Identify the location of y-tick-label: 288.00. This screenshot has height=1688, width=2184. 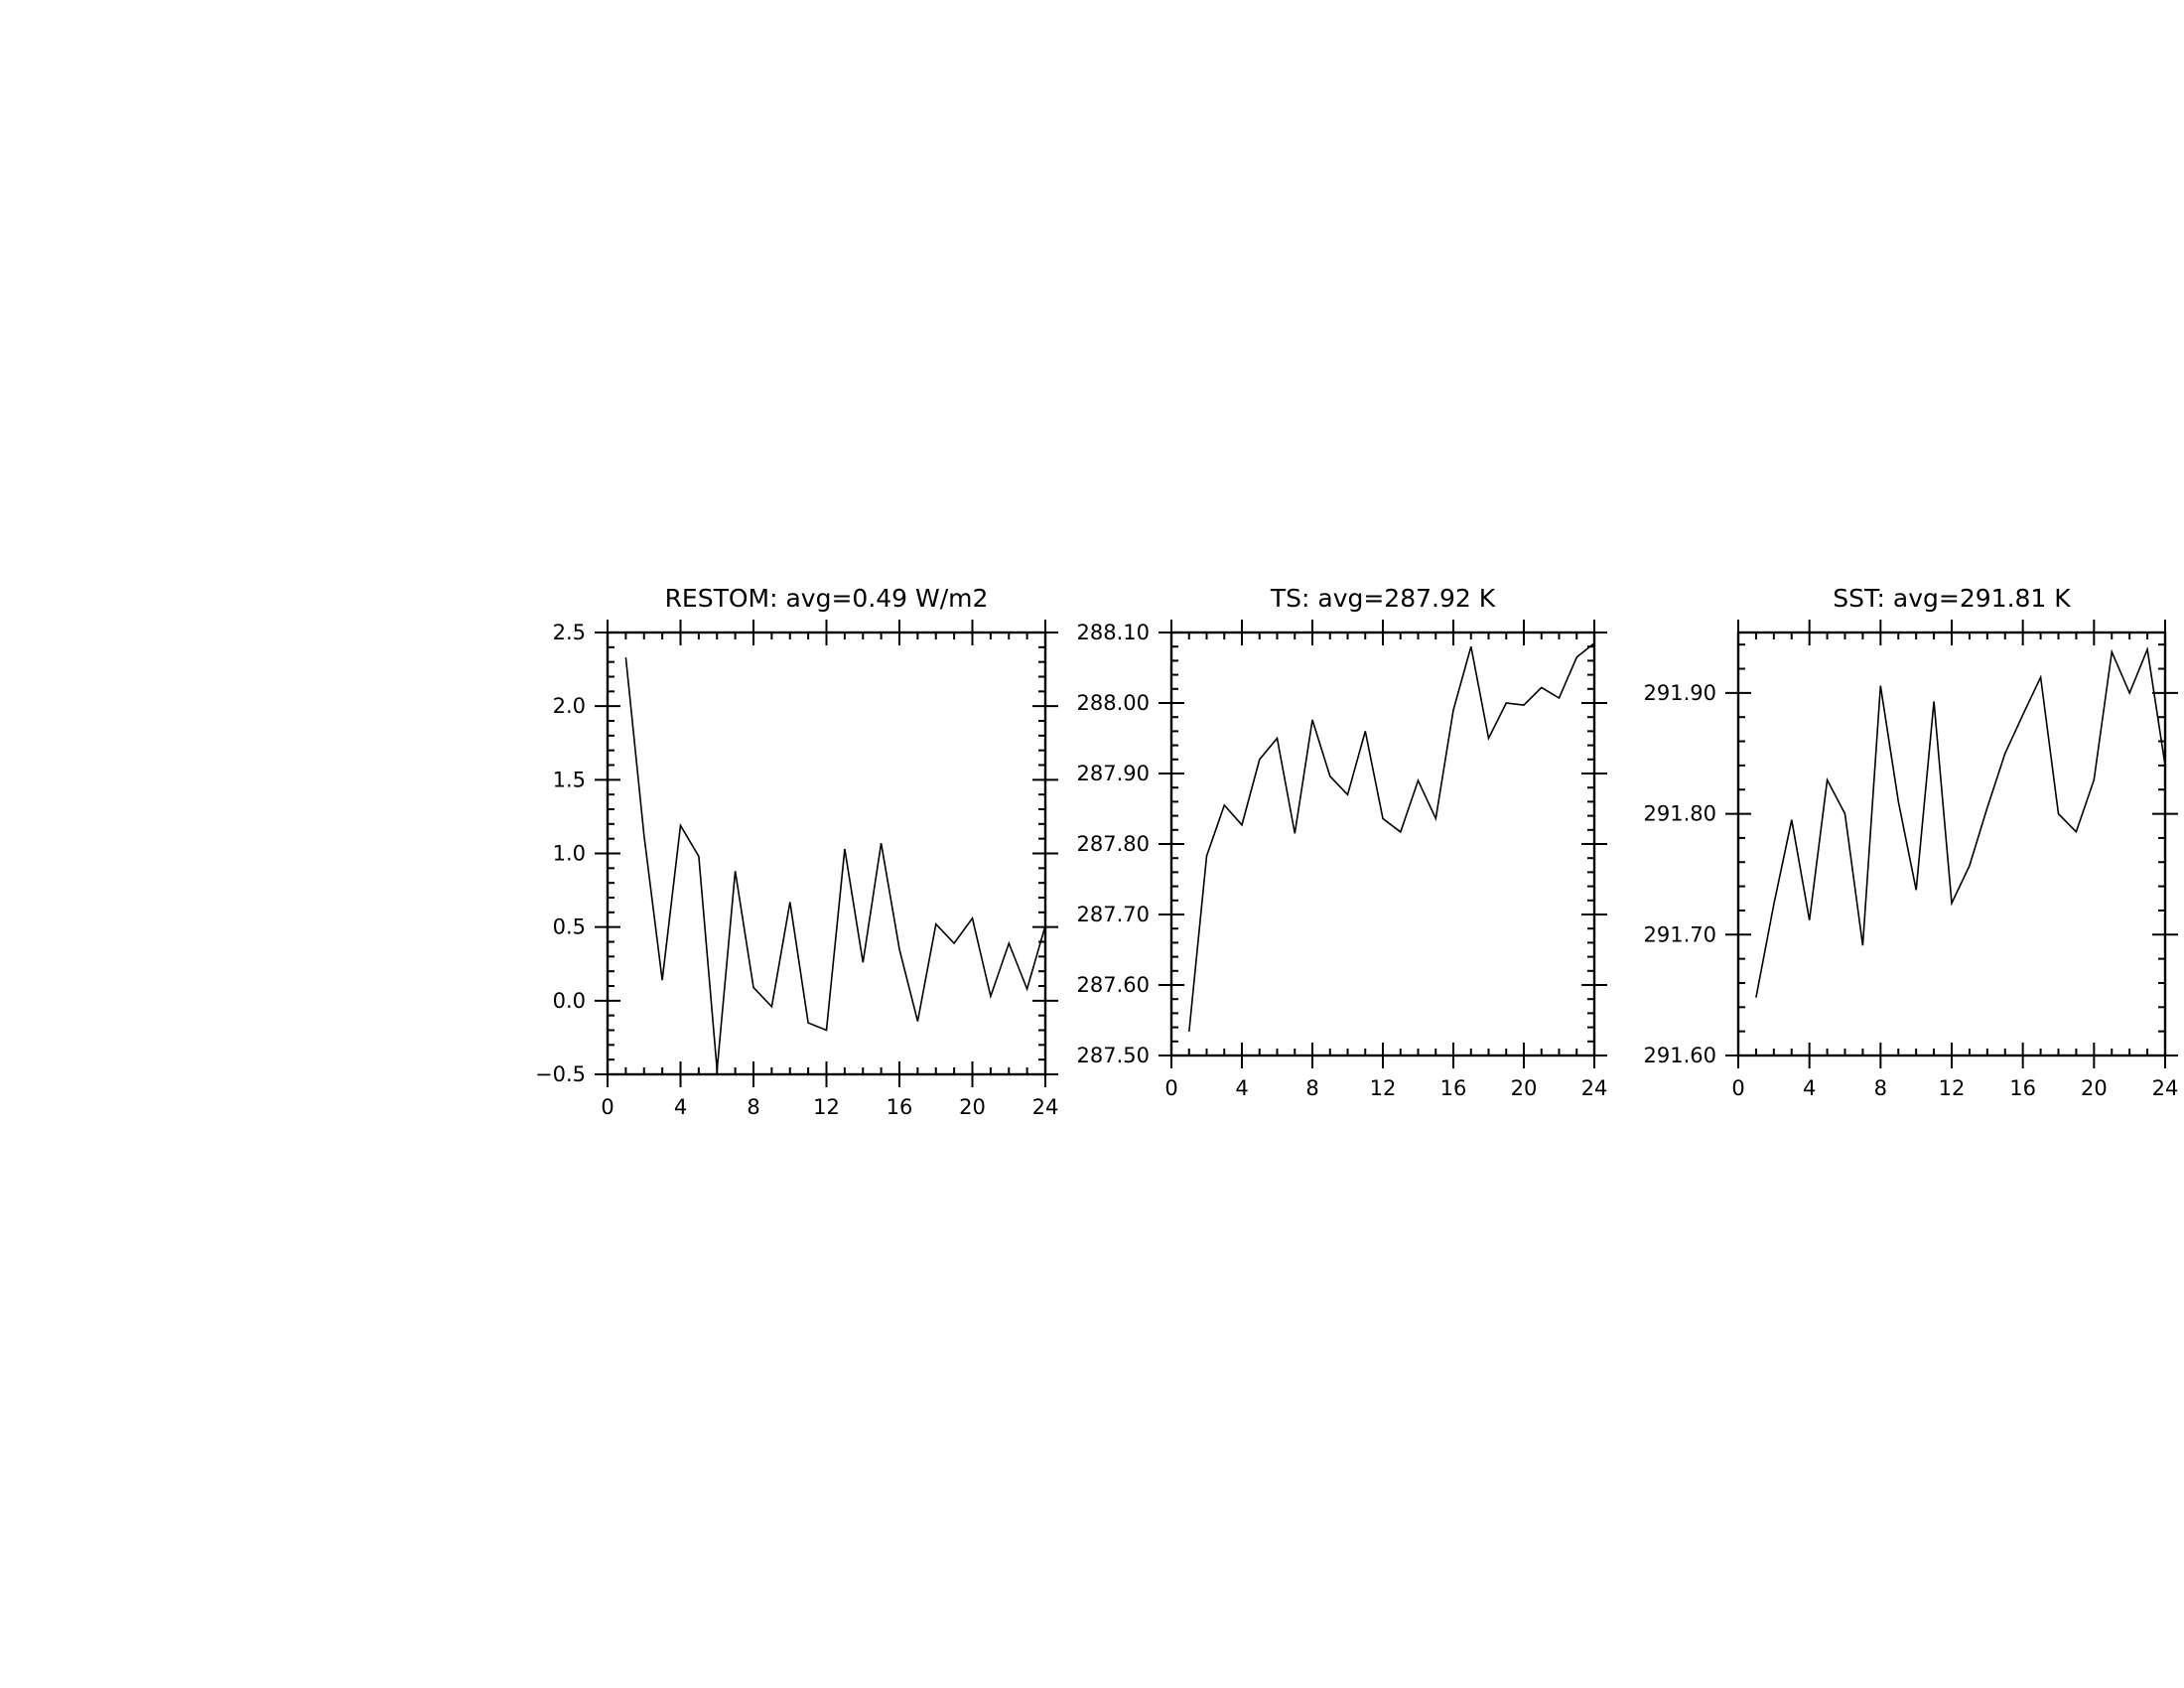
(1113, 703).